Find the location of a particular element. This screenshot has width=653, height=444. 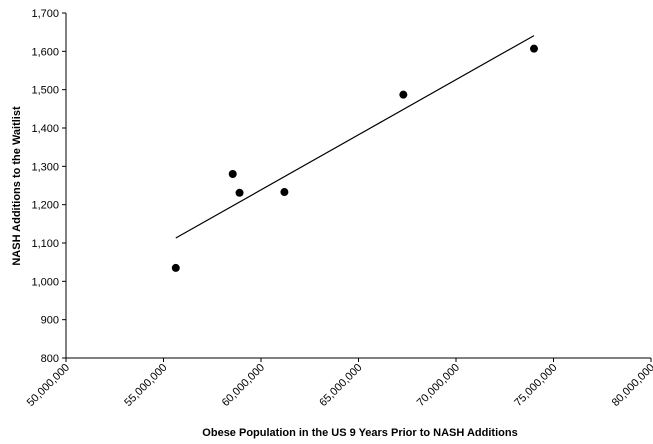

y-tick-label: 1,700 is located at coordinates (45, 14).